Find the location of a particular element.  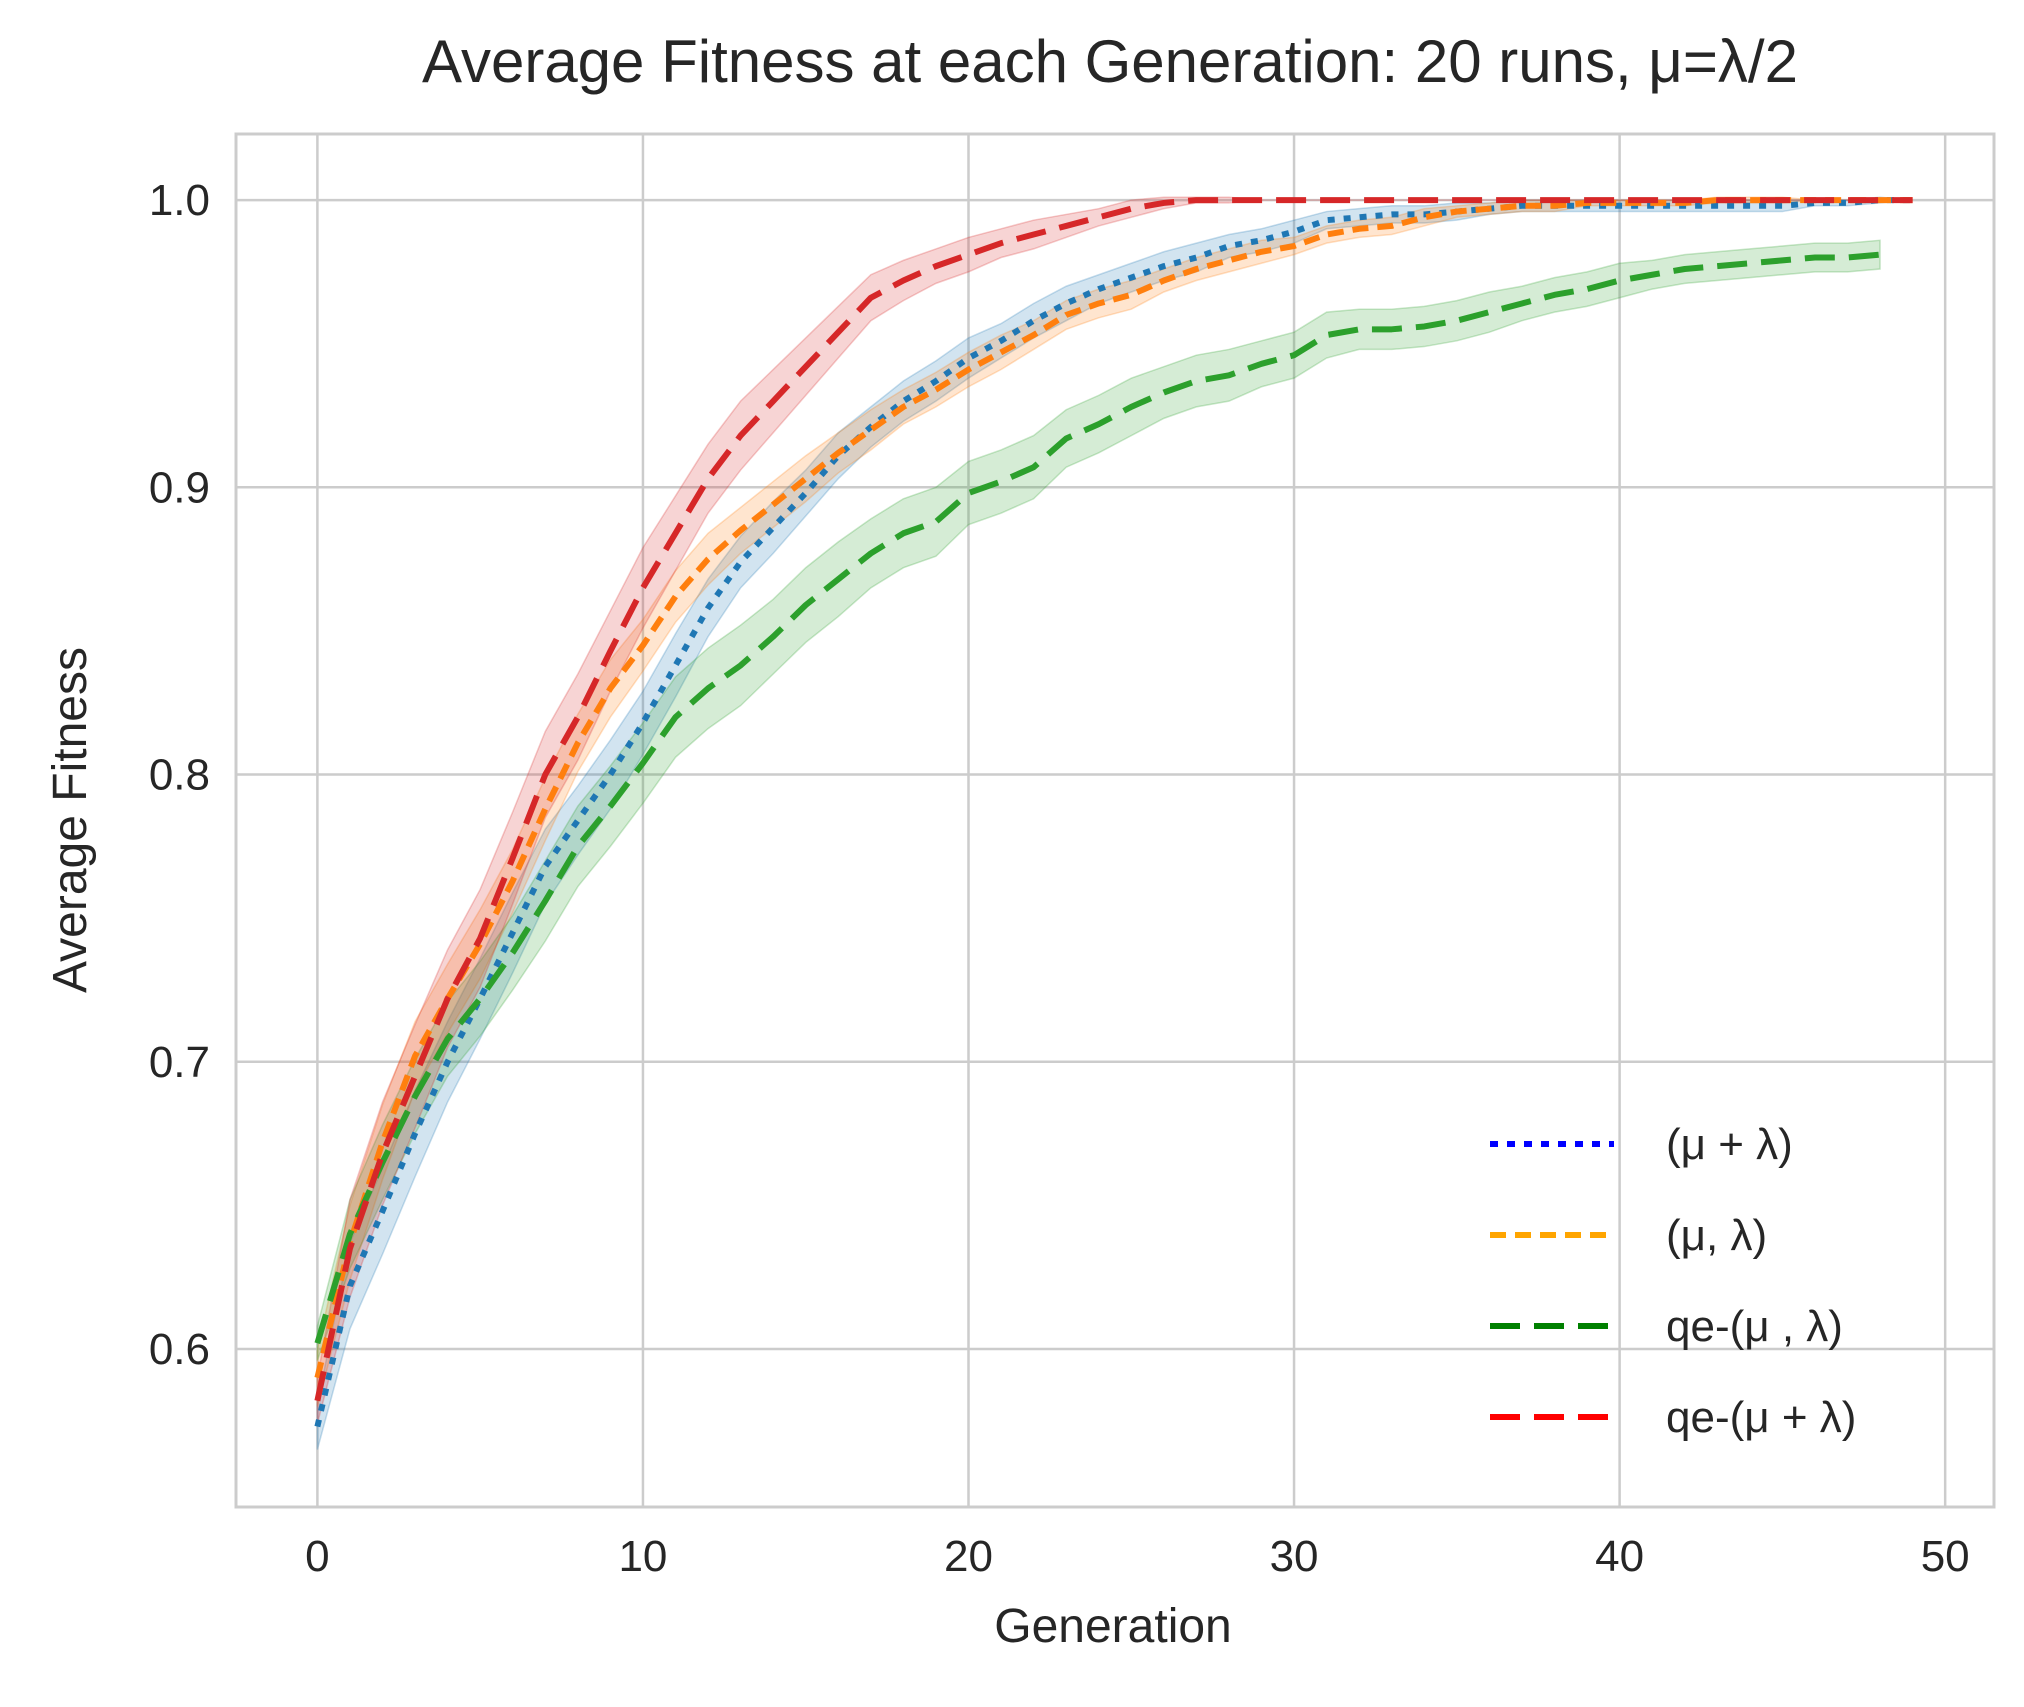

x-tick-label: 50 is located at coordinates (1945, 1556).